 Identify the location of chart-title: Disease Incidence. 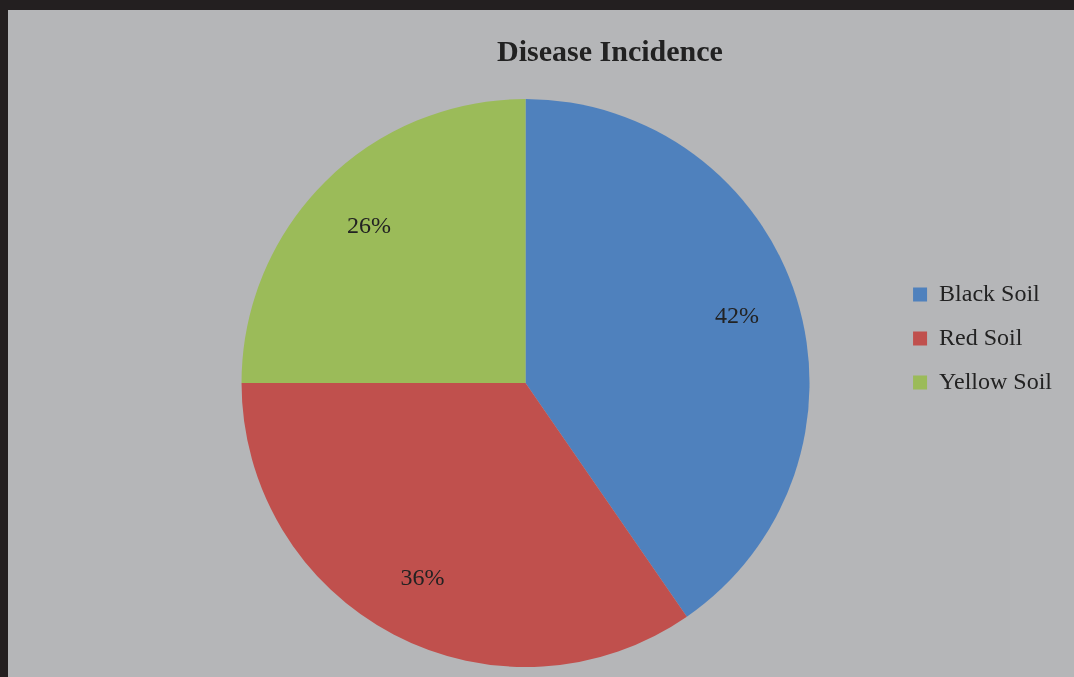
(610, 50).